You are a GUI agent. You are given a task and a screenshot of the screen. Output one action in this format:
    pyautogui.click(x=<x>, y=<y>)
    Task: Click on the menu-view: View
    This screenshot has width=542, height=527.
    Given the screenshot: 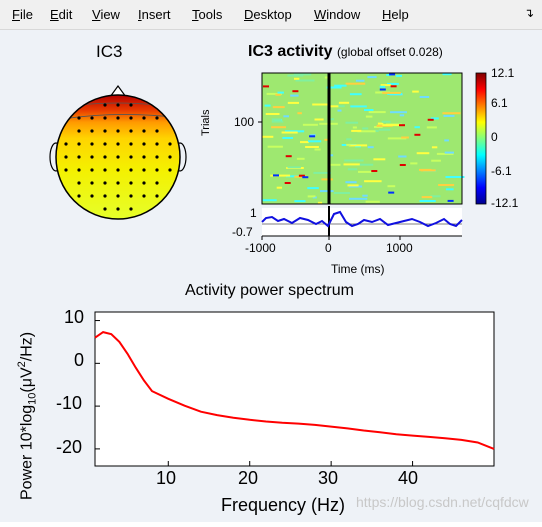 What is the action you would take?
    pyautogui.click(x=106, y=14)
    